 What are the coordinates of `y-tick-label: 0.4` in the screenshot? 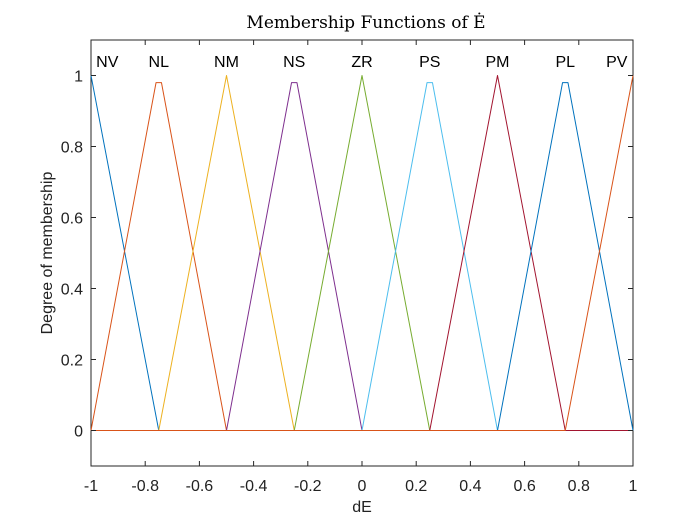 It's located at (72, 290).